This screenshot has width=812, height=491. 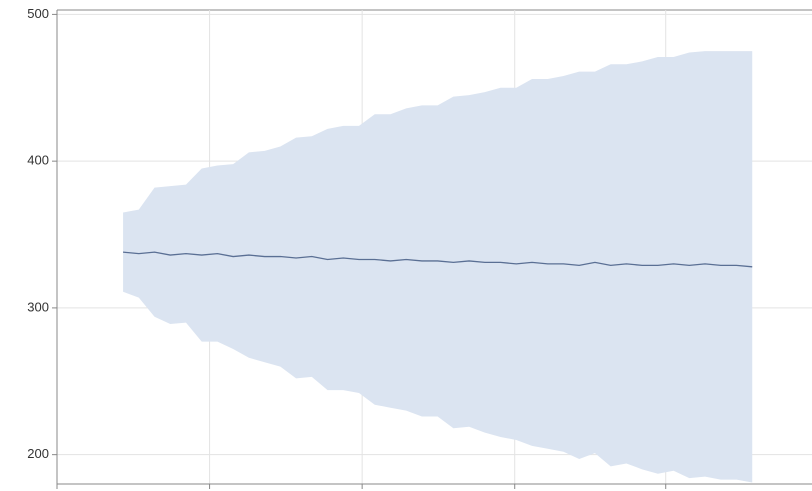 What do you see at coordinates (38, 453) in the screenshot?
I see `y-tick-label: 200` at bounding box center [38, 453].